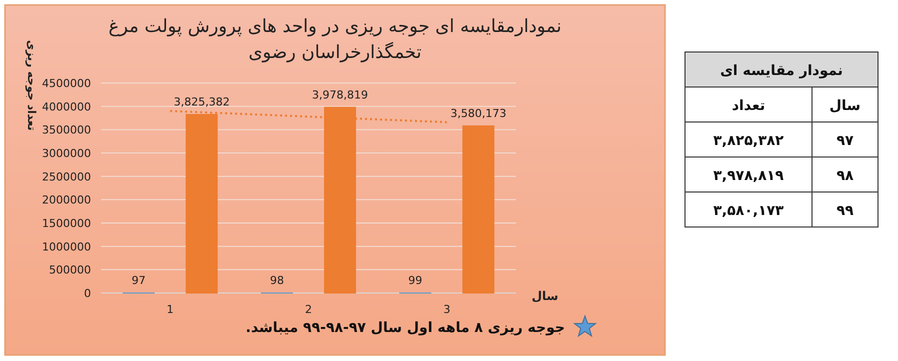 The width and height of the screenshot is (898, 361). I want to click on data-label: 99, so click(415, 280).